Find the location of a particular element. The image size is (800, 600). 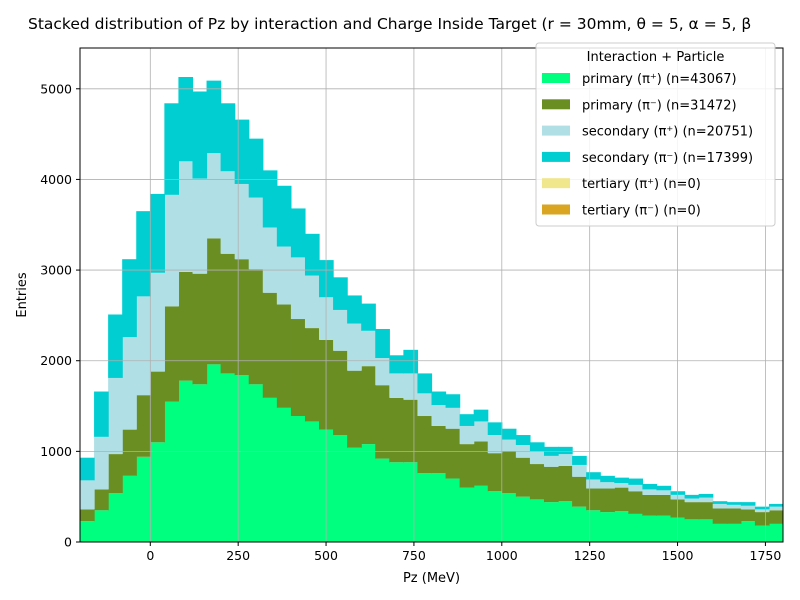

legend-entry: tertiary (π⁺) (n=0) is located at coordinates (621, 184).